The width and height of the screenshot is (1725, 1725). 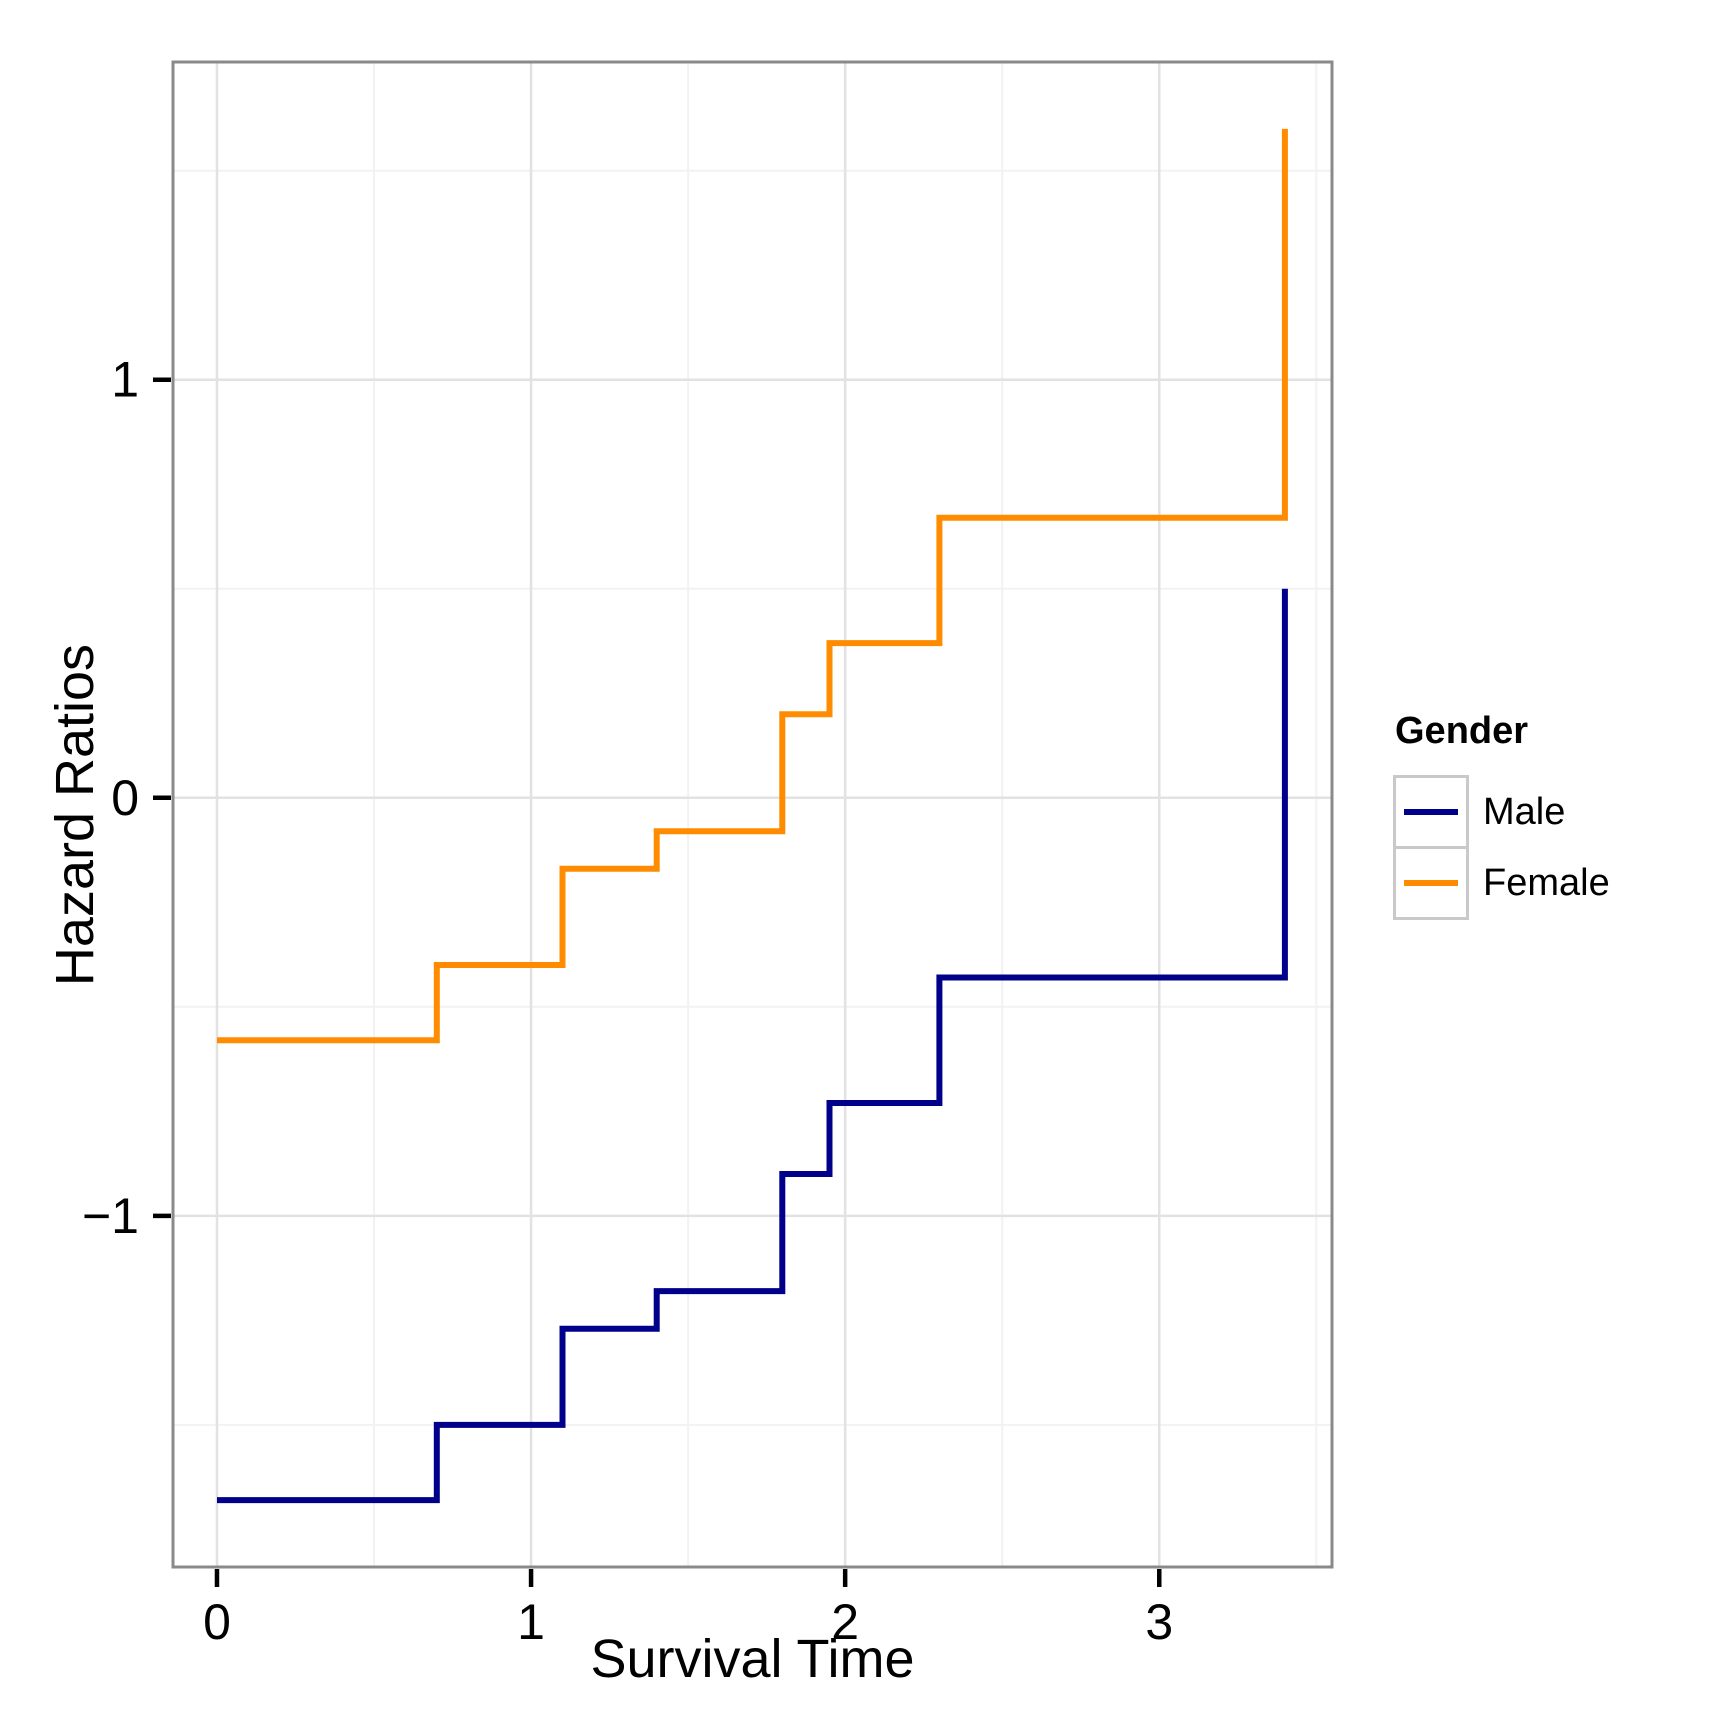 What do you see at coordinates (845, 1622) in the screenshot?
I see `x-tick-label: 2` at bounding box center [845, 1622].